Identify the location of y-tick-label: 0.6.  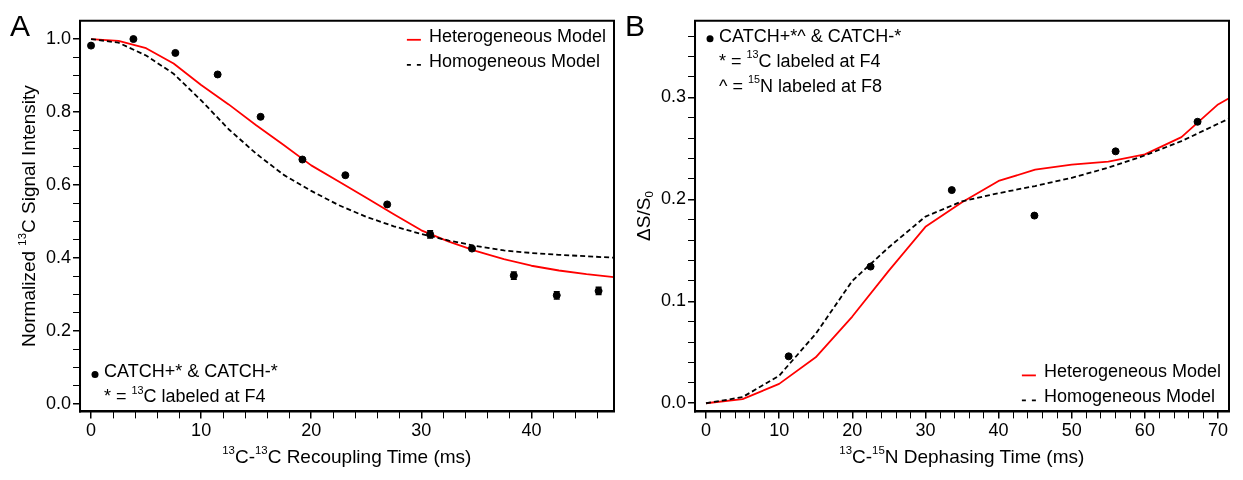
(58, 184).